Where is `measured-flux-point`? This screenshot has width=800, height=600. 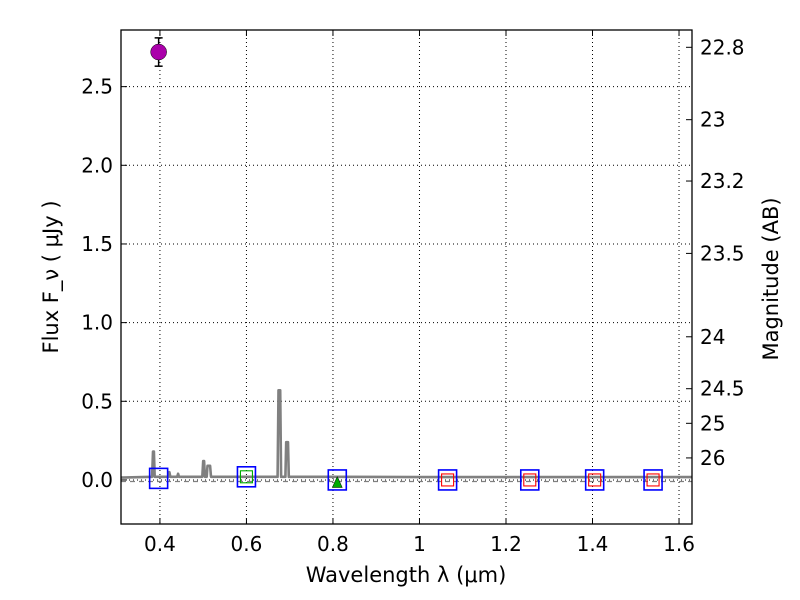 measured-flux-point is located at coordinates (158, 52).